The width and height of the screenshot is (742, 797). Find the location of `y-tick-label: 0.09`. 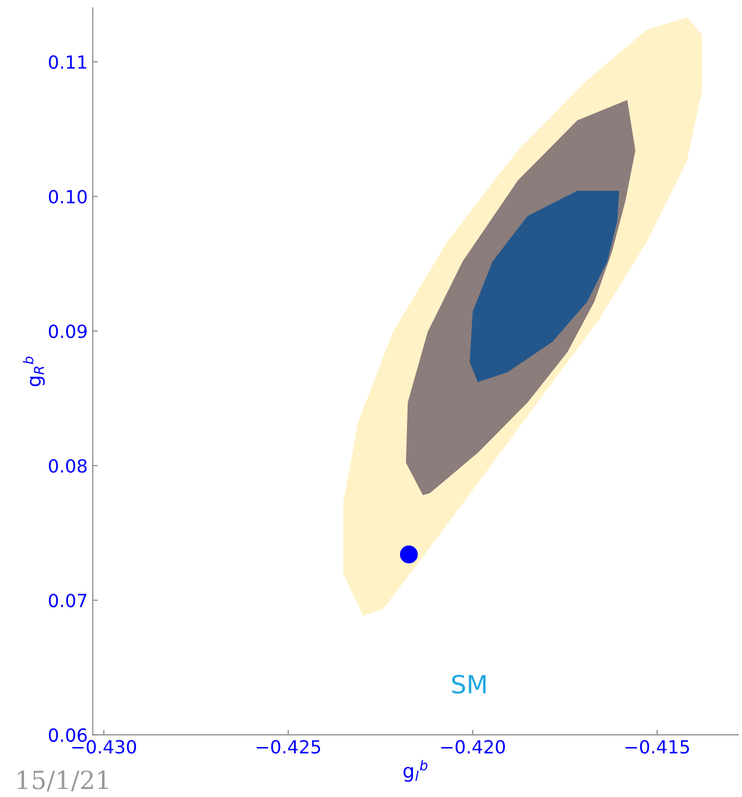

y-tick-label: 0.09 is located at coordinates (67, 331).